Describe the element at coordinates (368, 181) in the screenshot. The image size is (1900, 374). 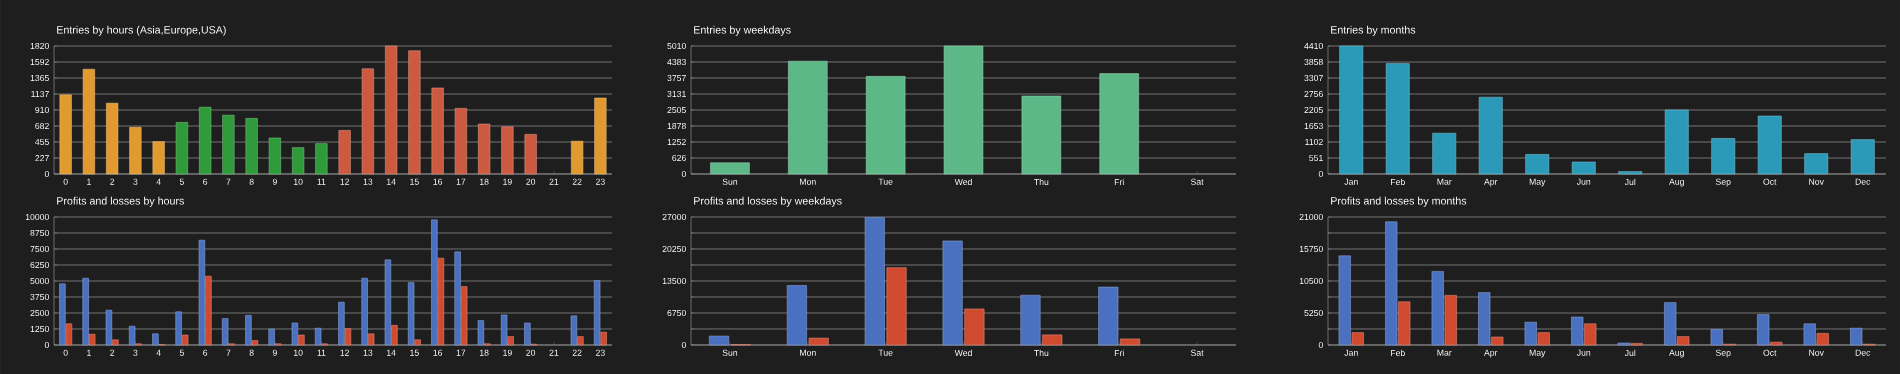
I see `x-tick-label: 13` at that location.